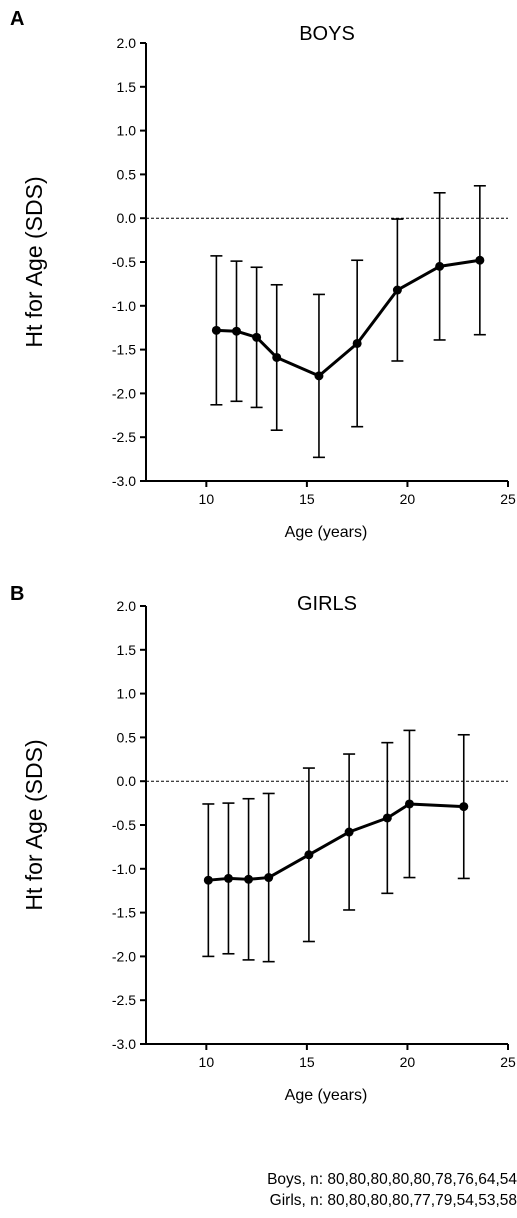  Describe the element at coordinates (393, 1201) in the screenshot. I see `footnote-girls-n: Girls, n: 80,80,80,80,77,79,54,53,58` at that location.